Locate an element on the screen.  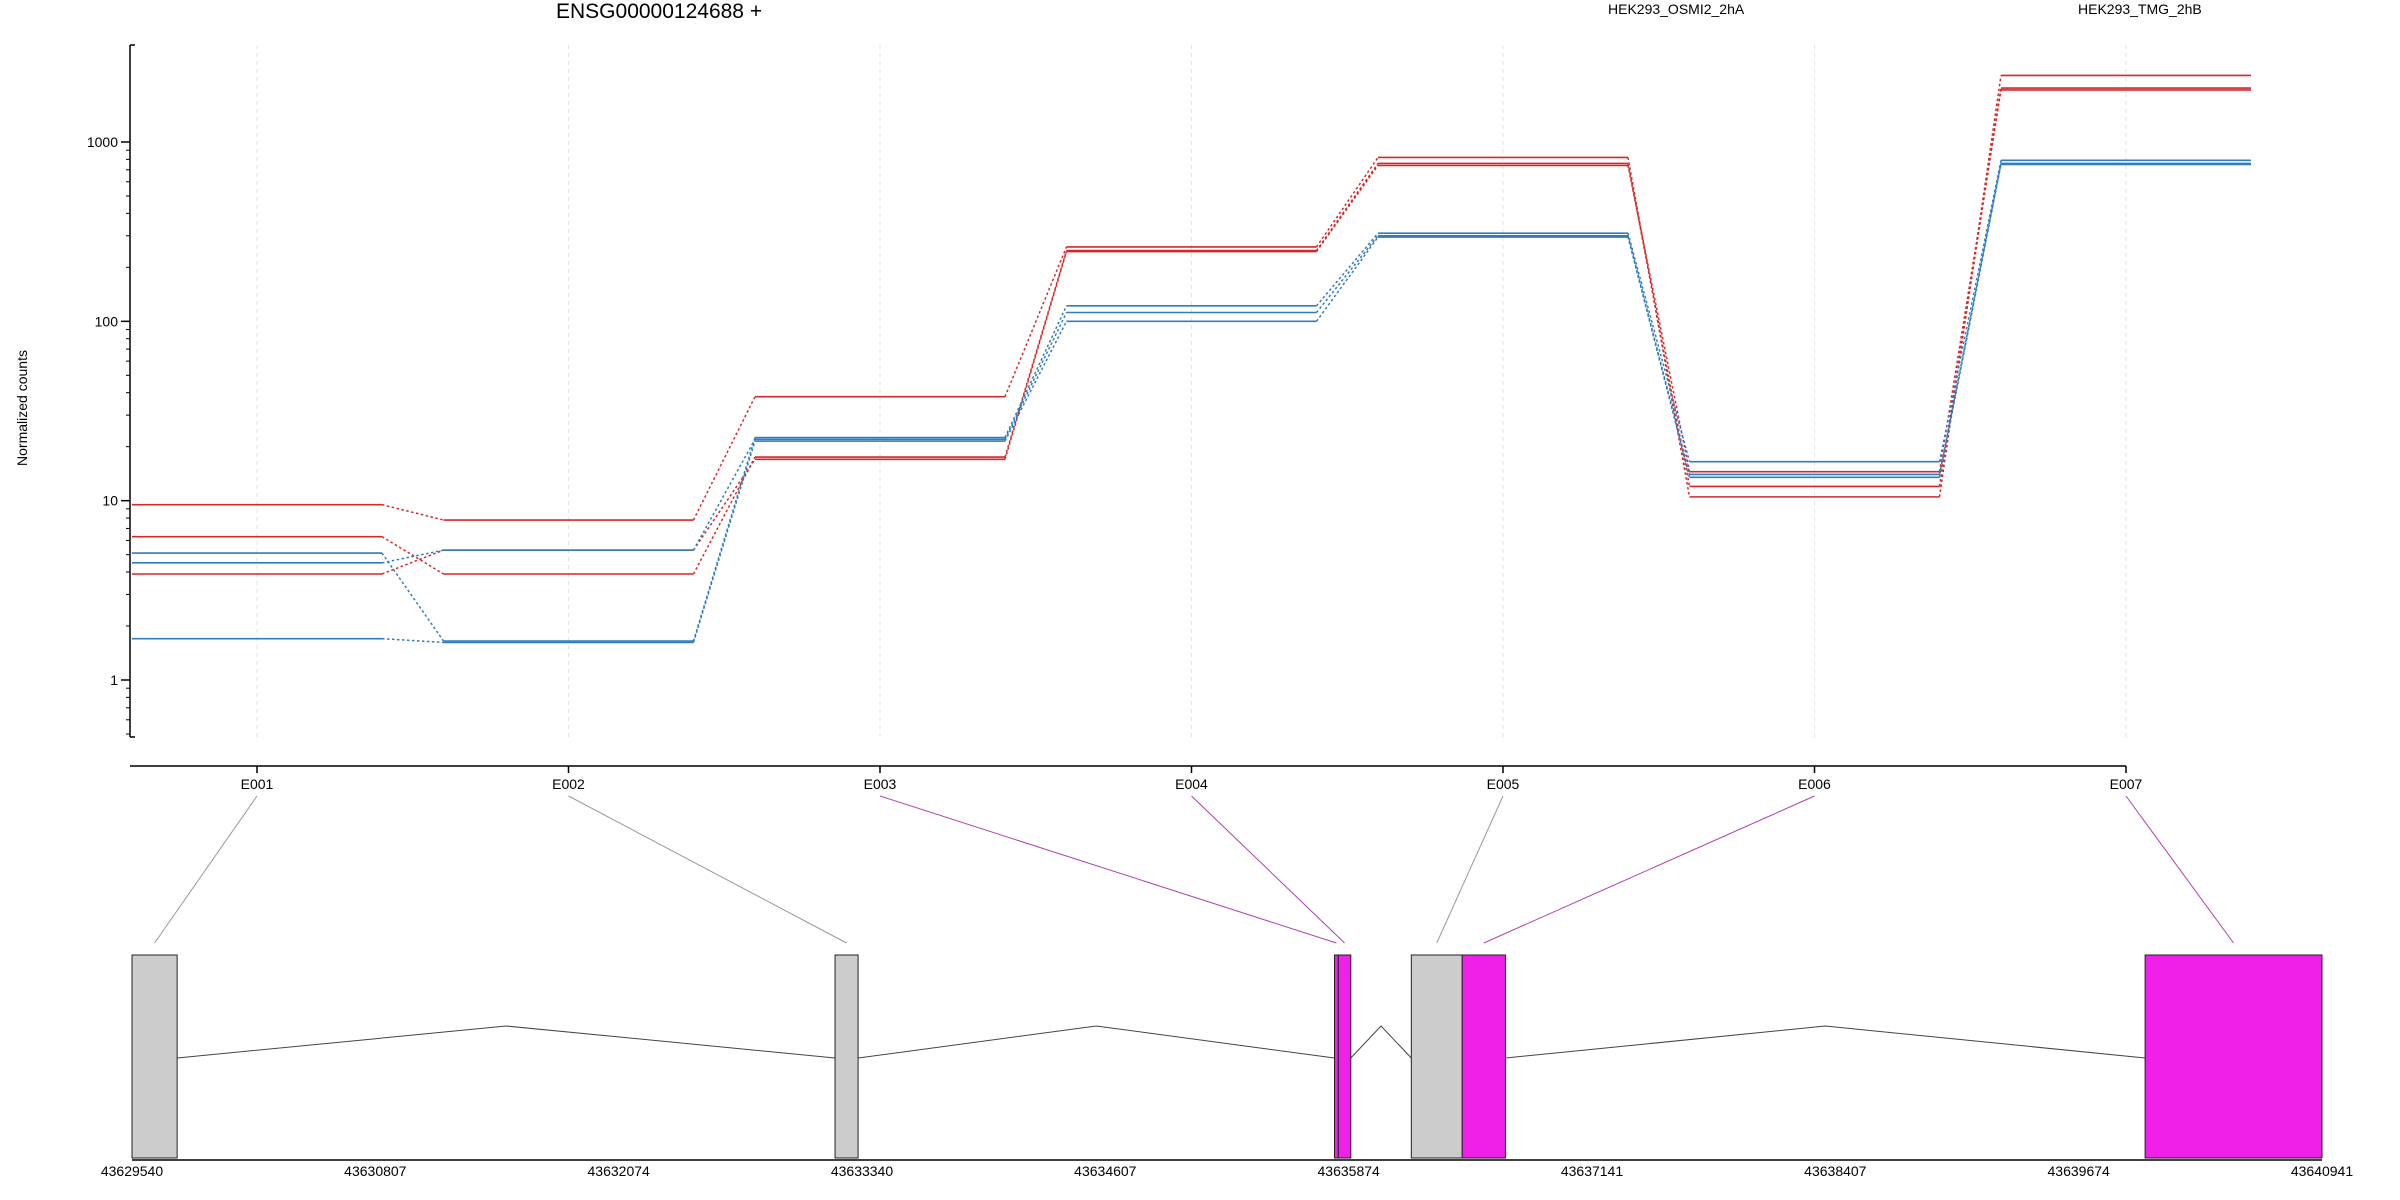
genomic-tick-label: 43639674 is located at coordinates (2079, 1171).